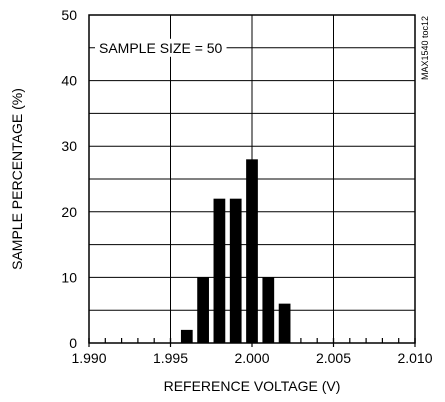 This screenshot has width=445, height=402. Describe the element at coordinates (88, 358) in the screenshot. I see `x-tick-label: 1.990` at that location.